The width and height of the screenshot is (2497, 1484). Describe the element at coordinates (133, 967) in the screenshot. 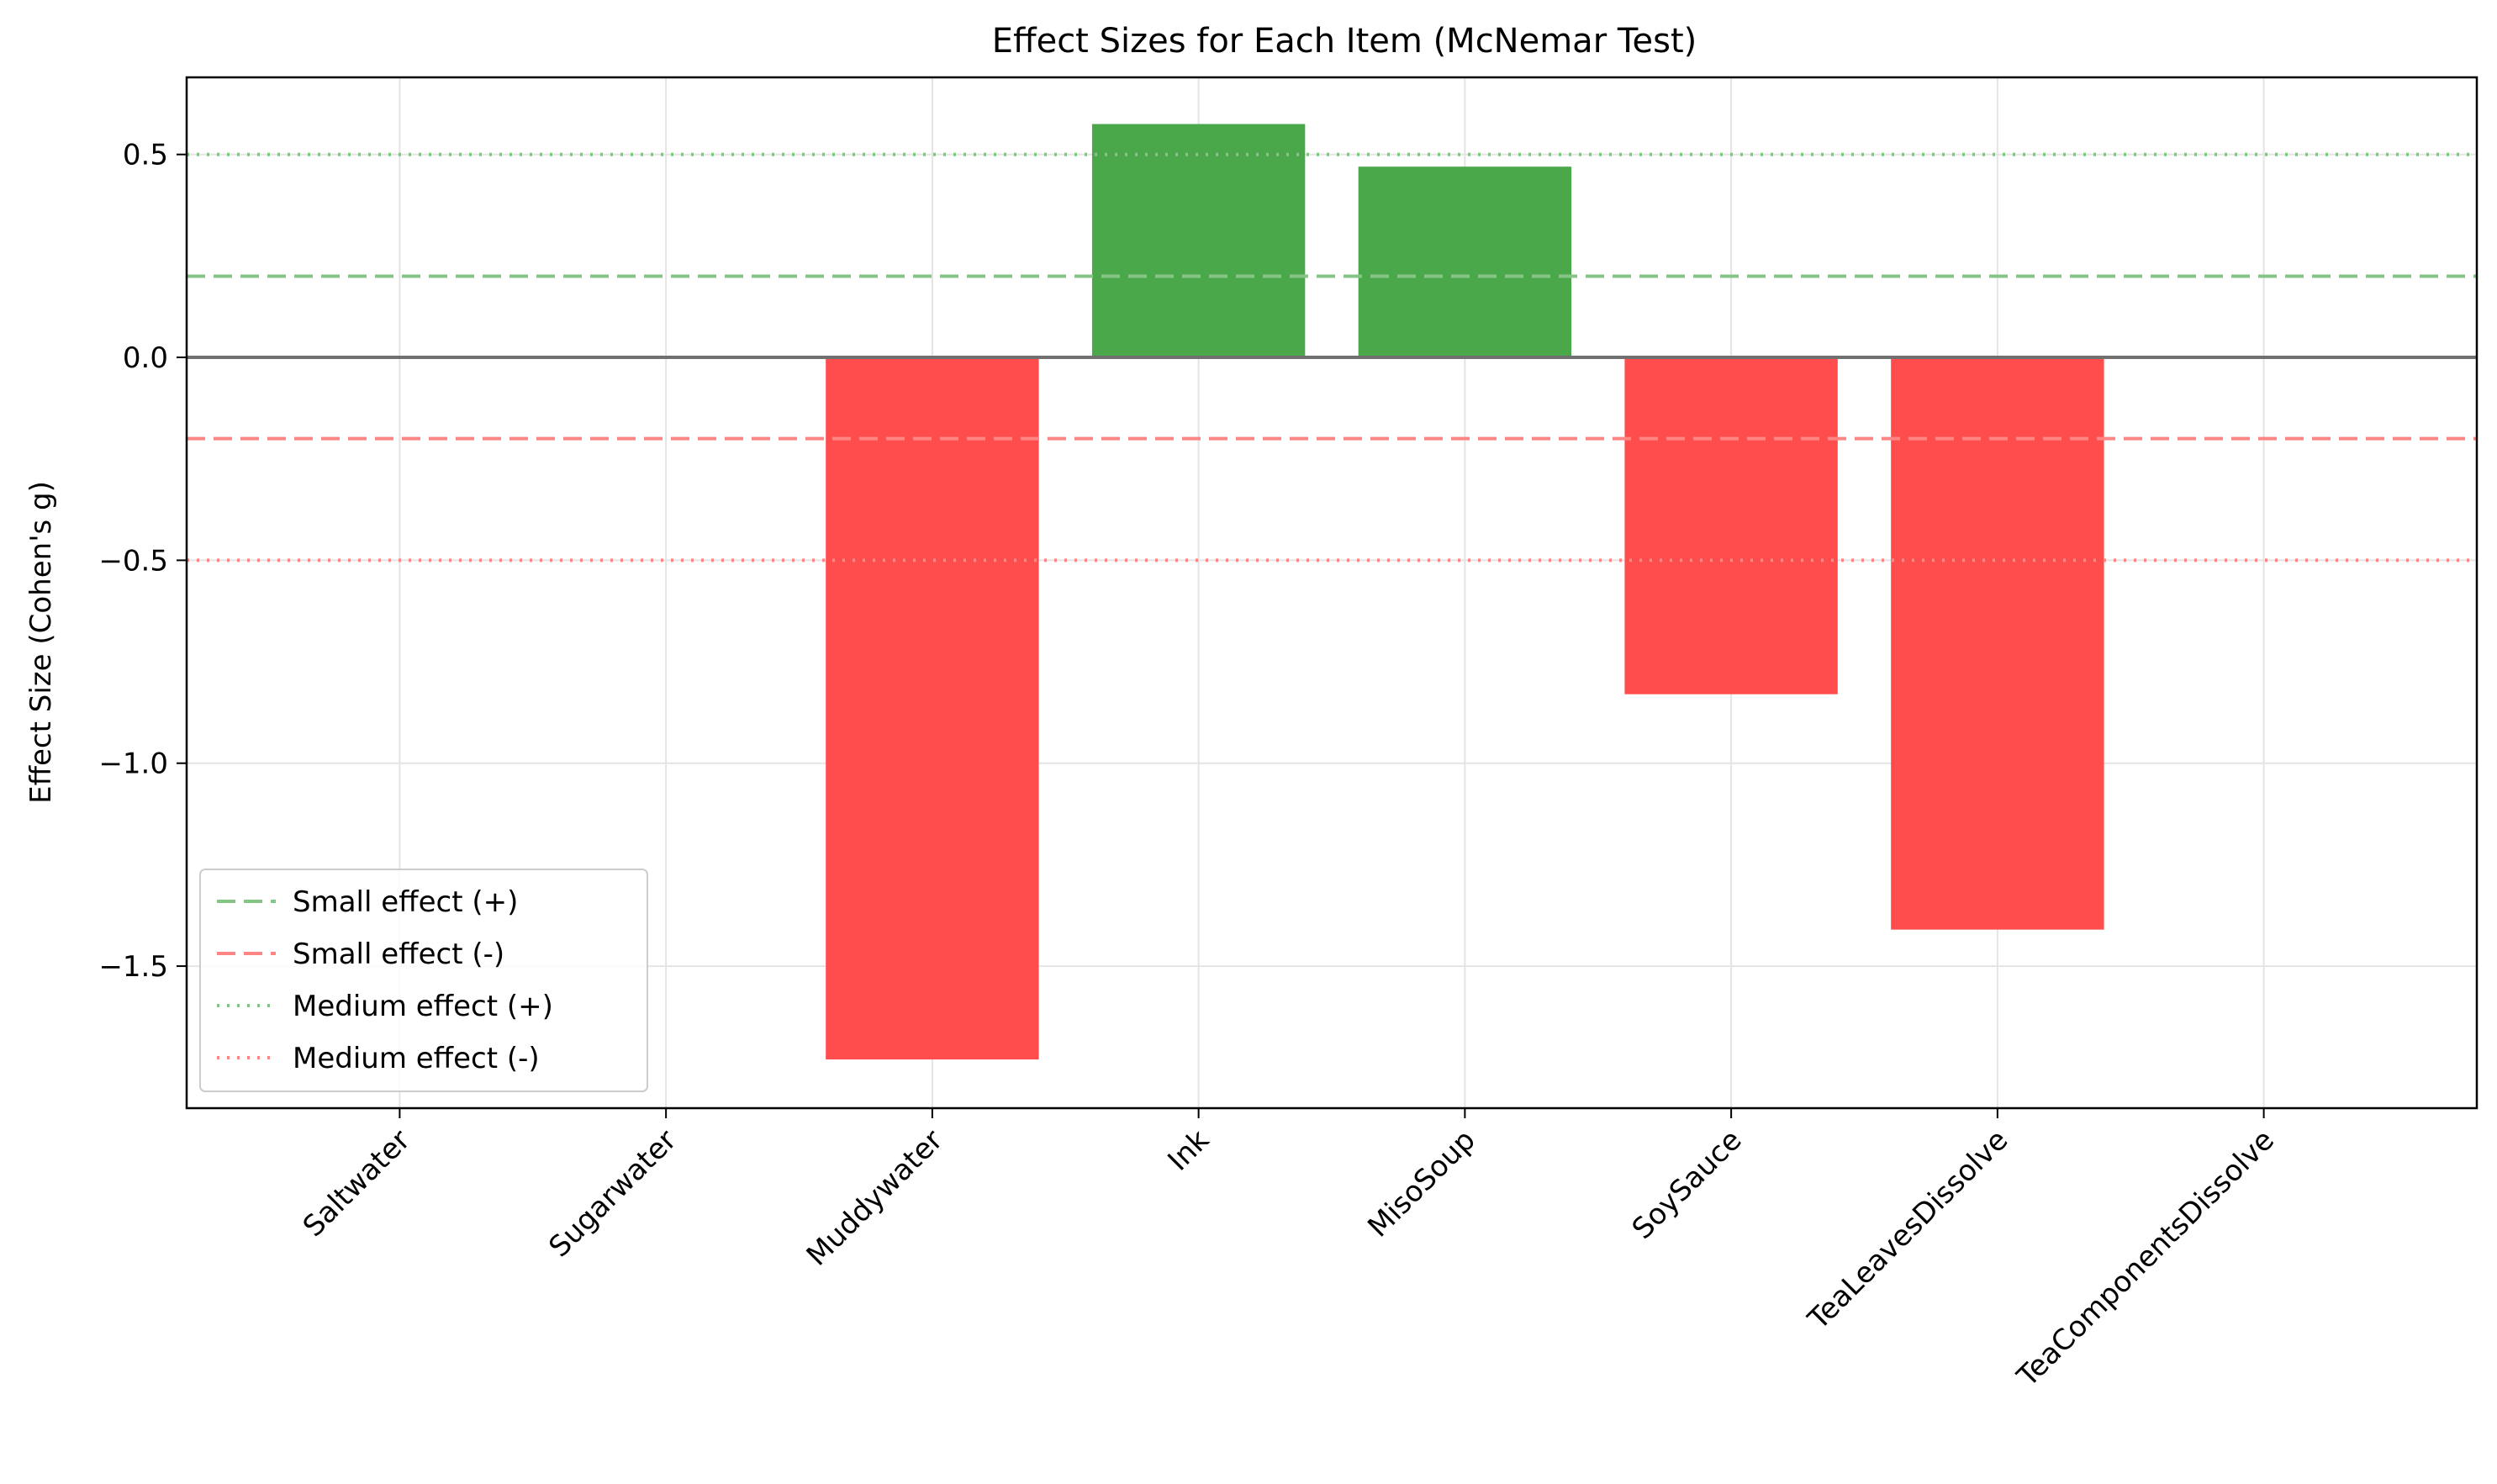

I see `y-tick-label: −1.5` at that location.